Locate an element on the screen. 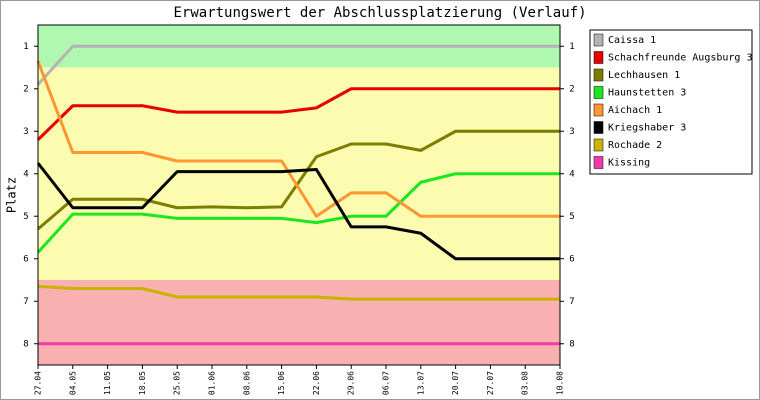 The width and height of the screenshot is (760, 400). legend-box is located at coordinates (671, 102).